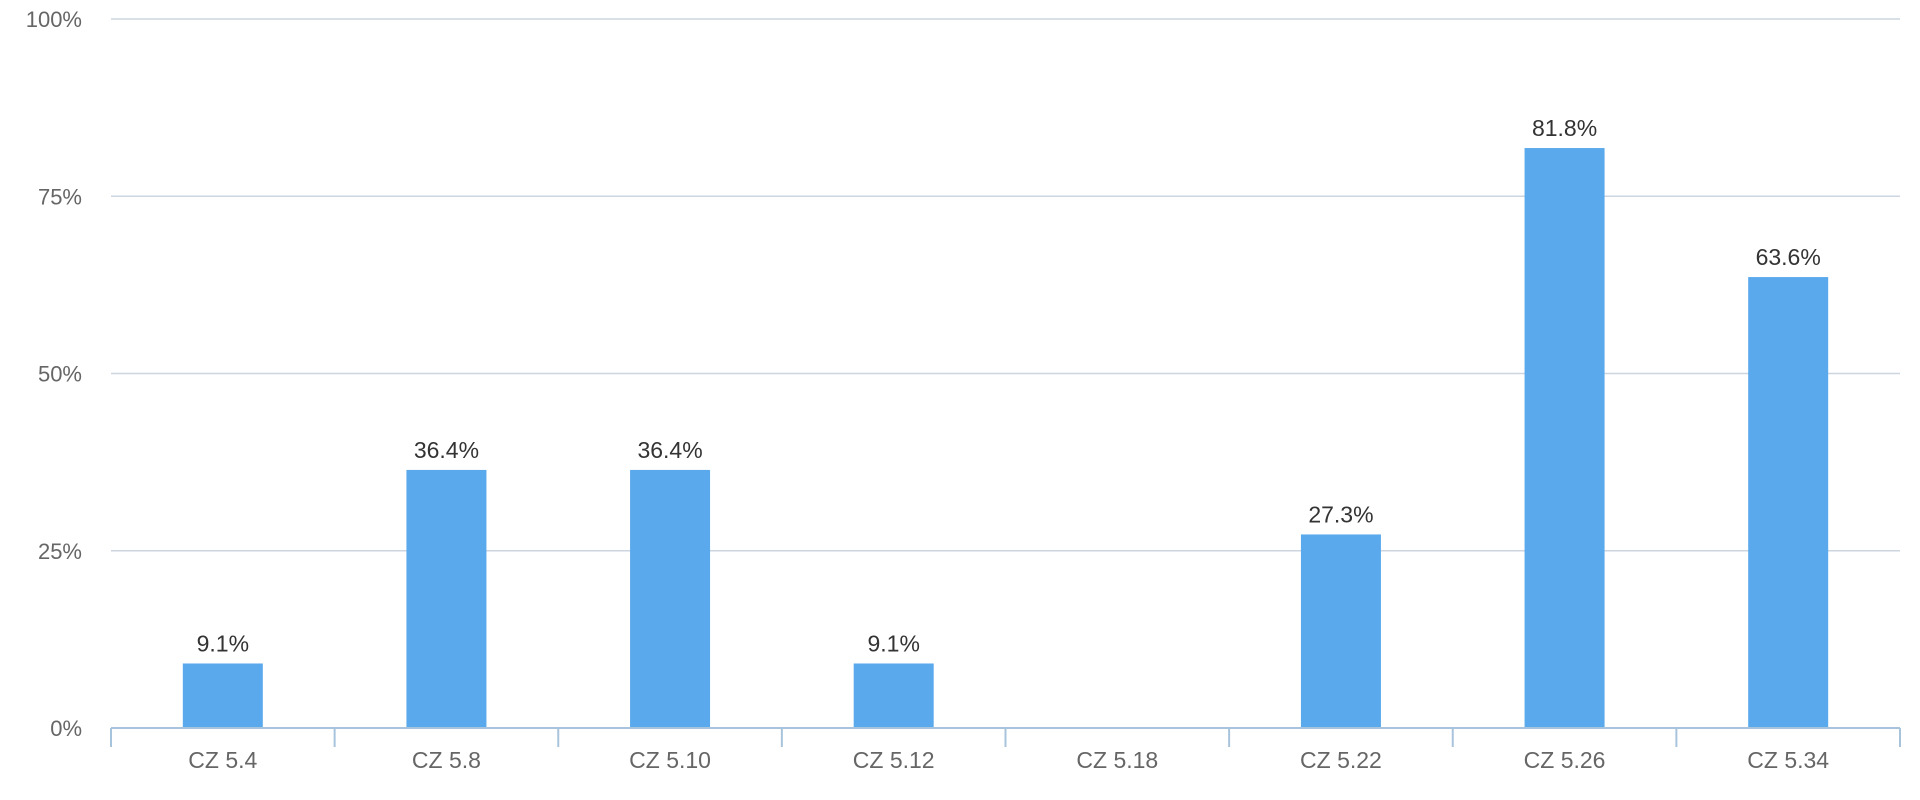 Image resolution: width=1920 pixels, height=800 pixels. Describe the element at coordinates (1117, 760) in the screenshot. I see `x-tick-label: CZ 5.18` at that location.